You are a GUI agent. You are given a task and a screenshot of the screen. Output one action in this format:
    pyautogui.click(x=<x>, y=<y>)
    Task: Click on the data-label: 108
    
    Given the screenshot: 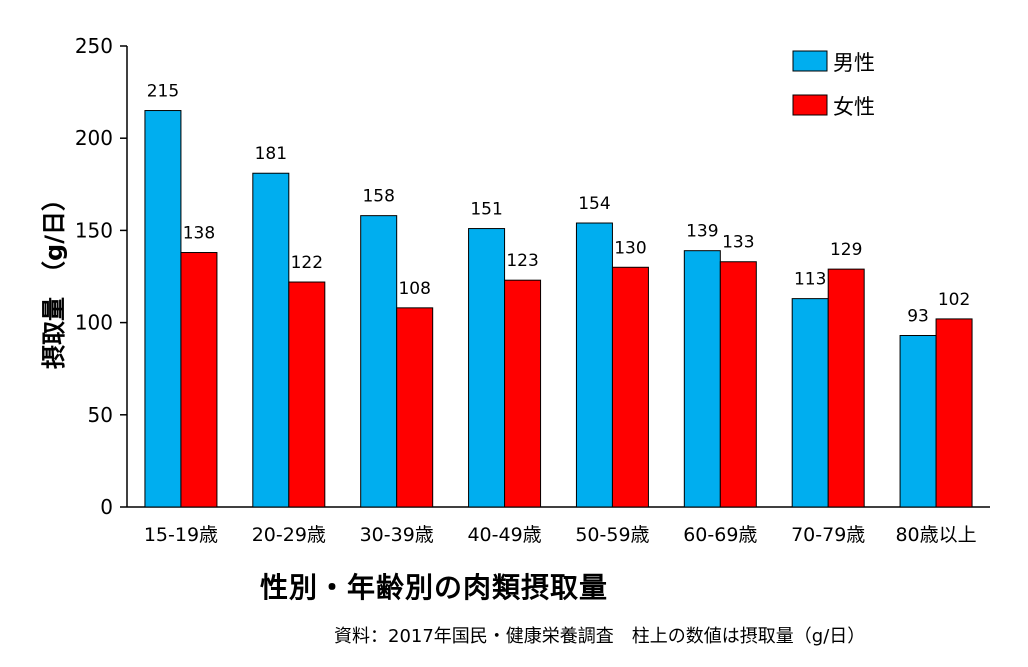 What is the action you would take?
    pyautogui.click(x=414, y=289)
    